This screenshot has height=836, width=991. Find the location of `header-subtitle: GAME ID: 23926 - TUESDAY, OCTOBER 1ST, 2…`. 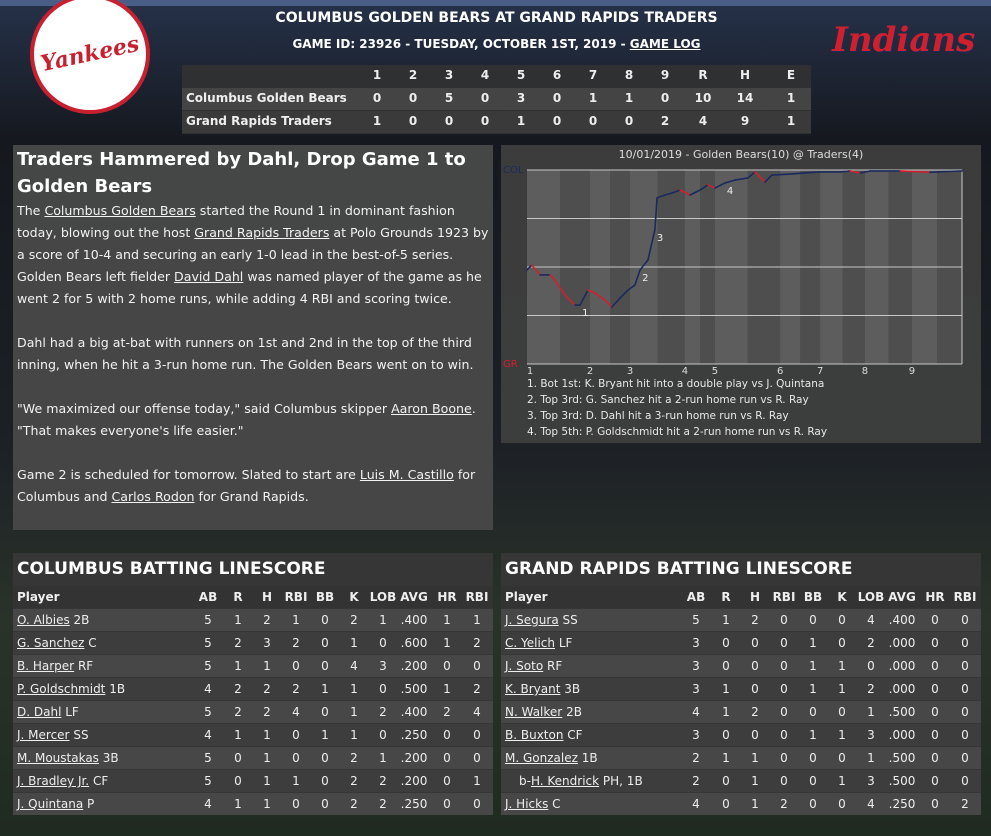

header-subtitle: GAME ID: 23926 - TUESDAY, OCTOBER 1ST, 2… is located at coordinates (496, 44).